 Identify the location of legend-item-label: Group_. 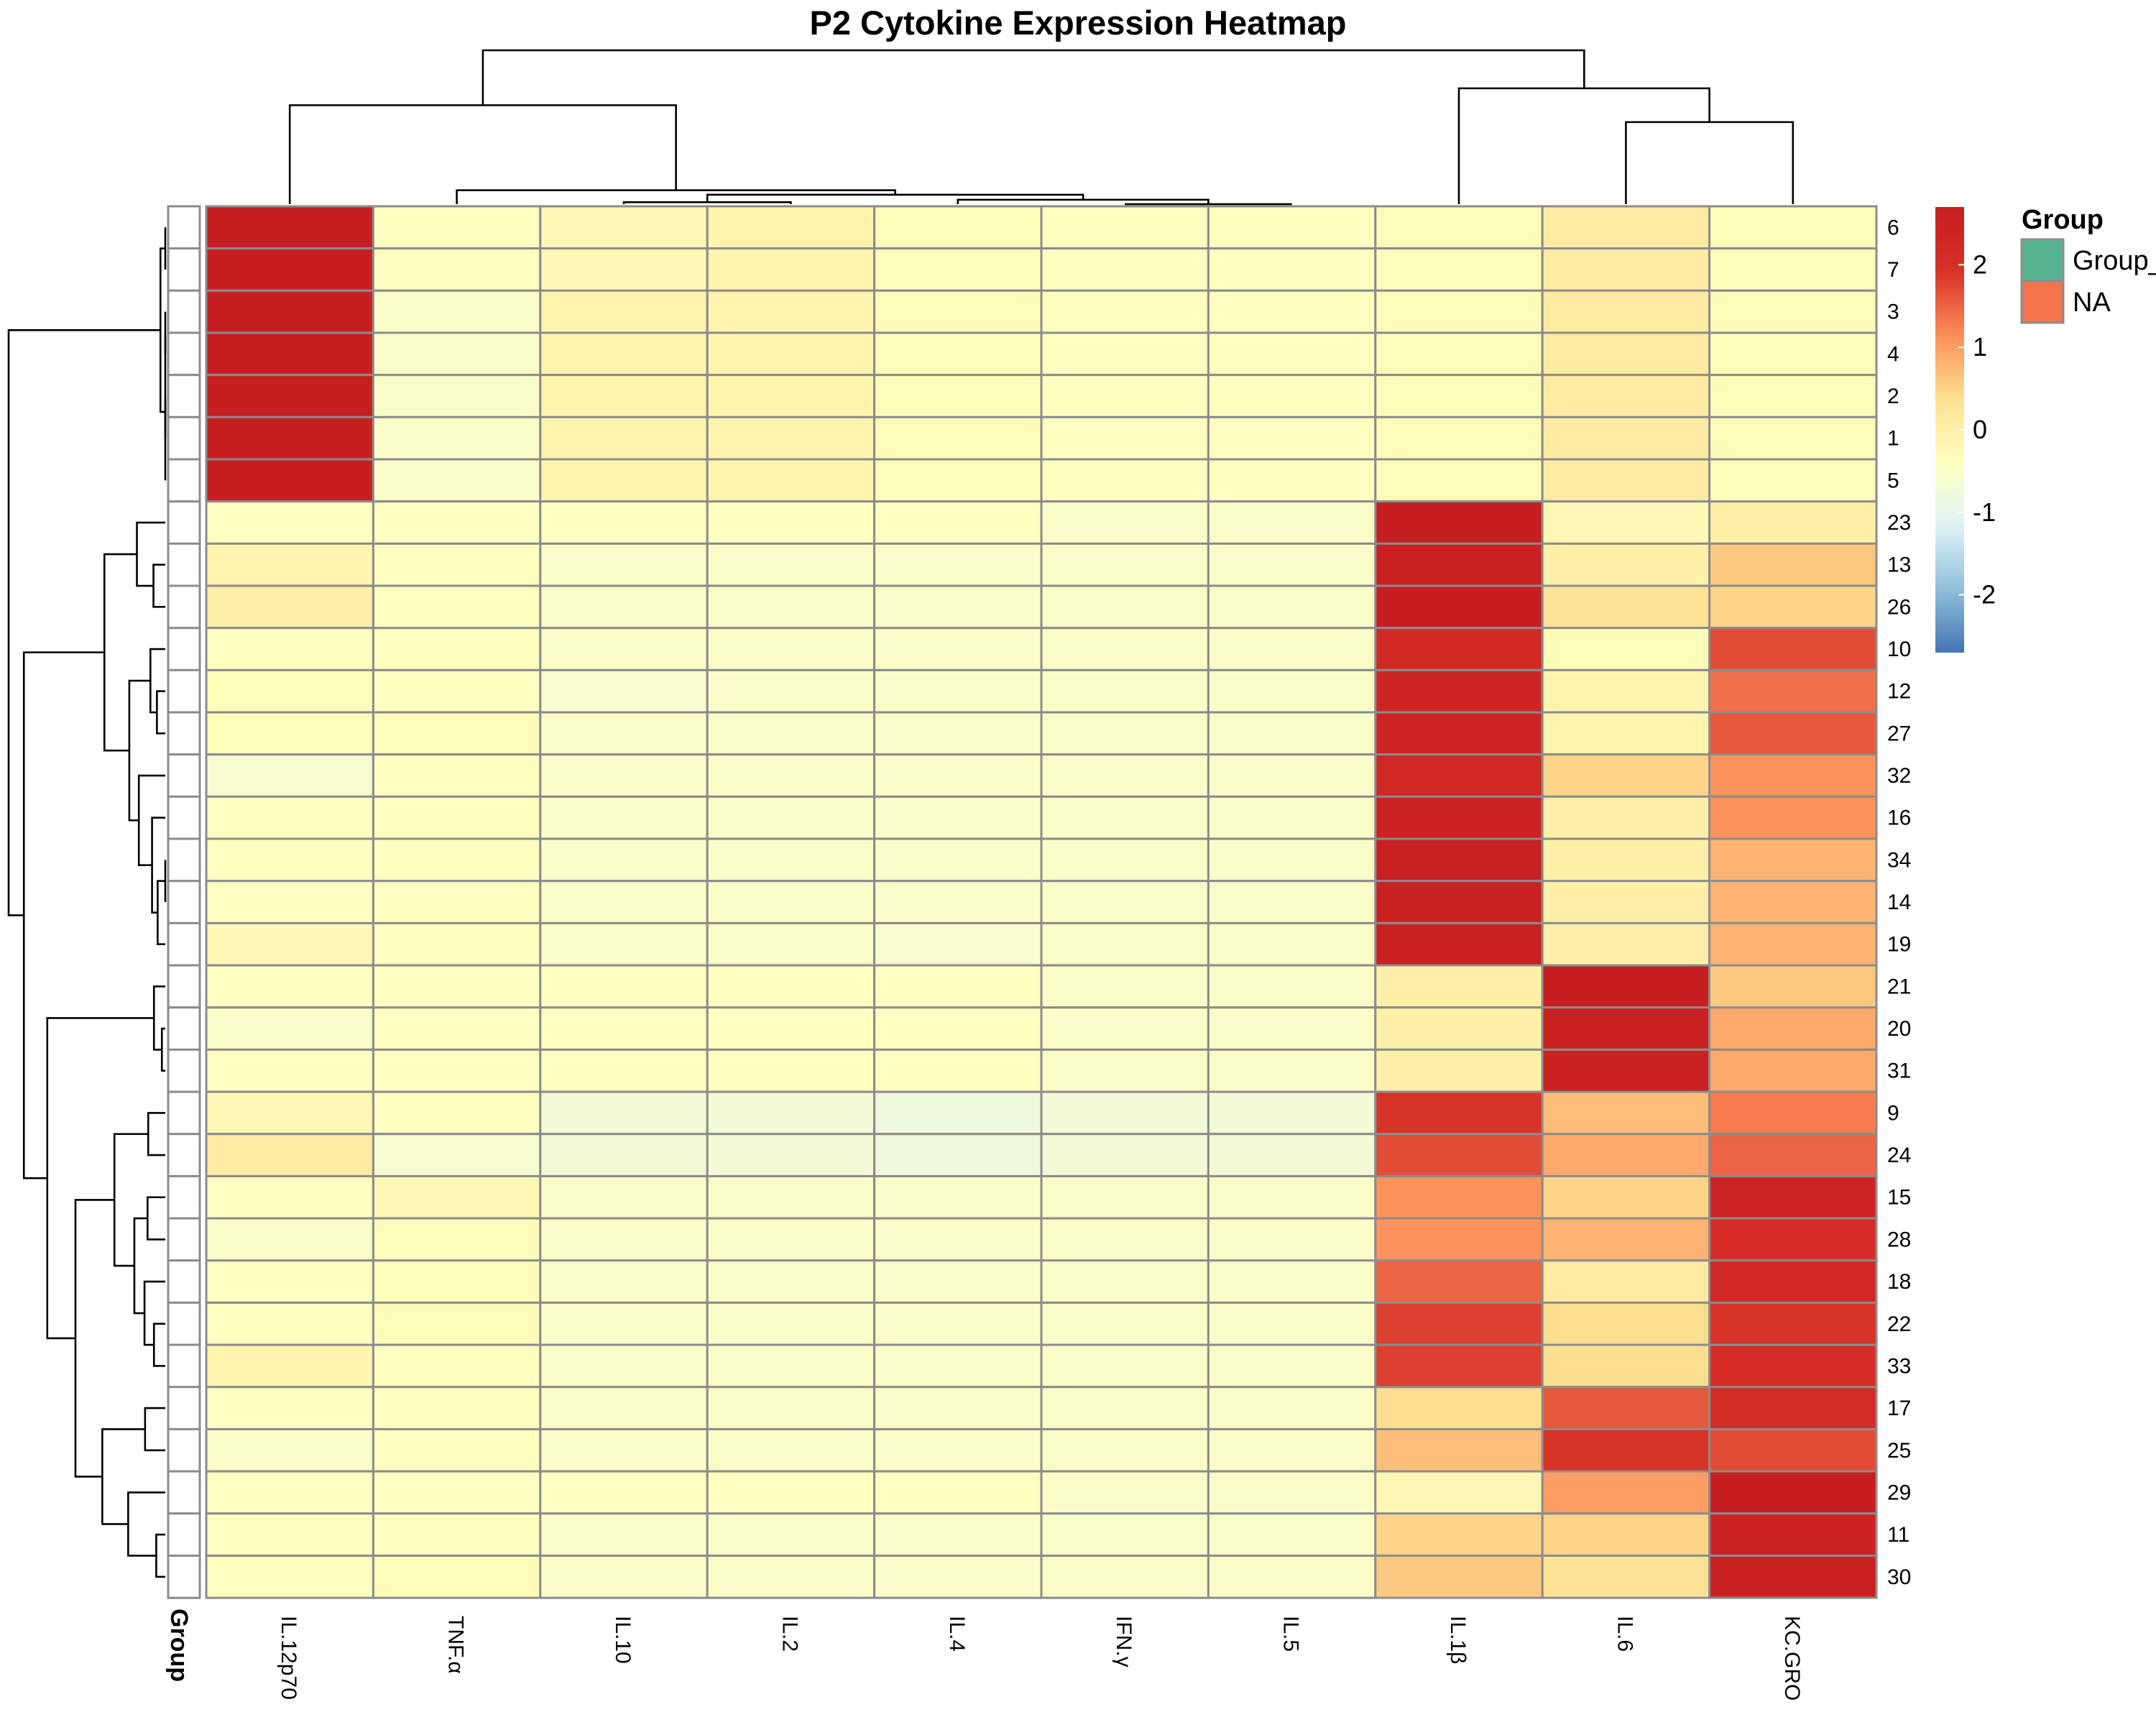
(2115, 261).